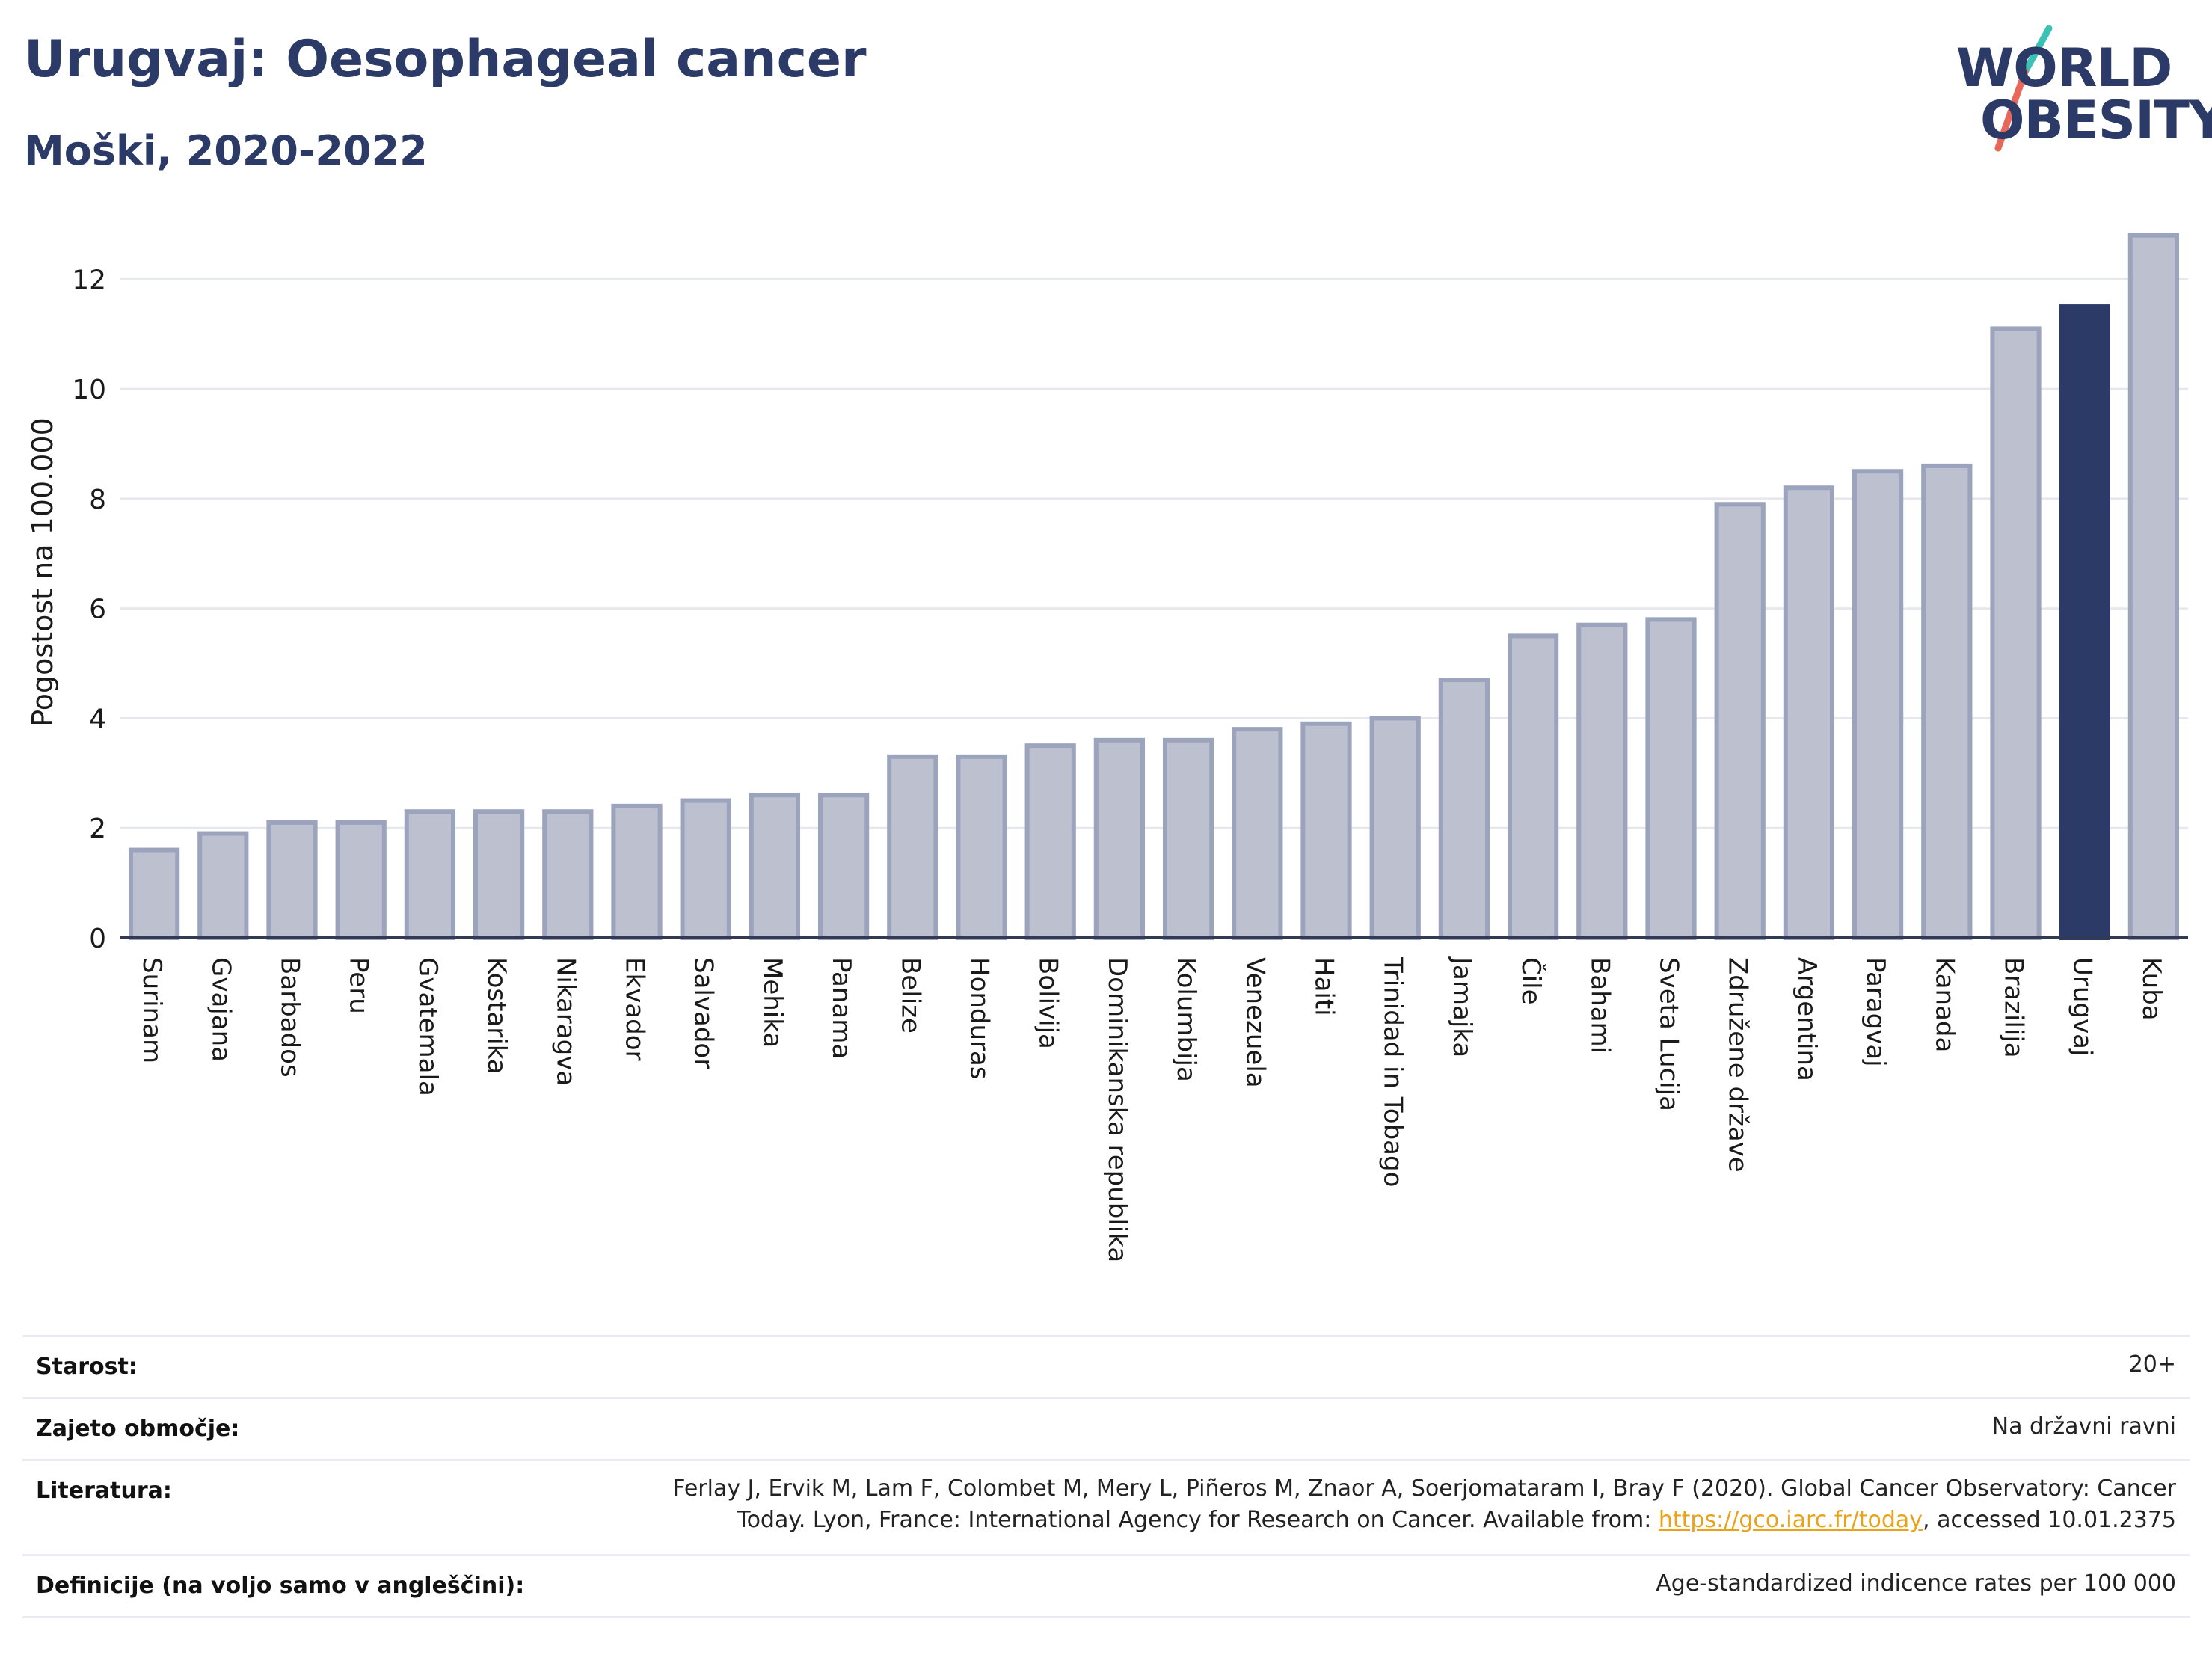  Describe the element at coordinates (1947, 701) in the screenshot. I see `bar-kanada` at that location.